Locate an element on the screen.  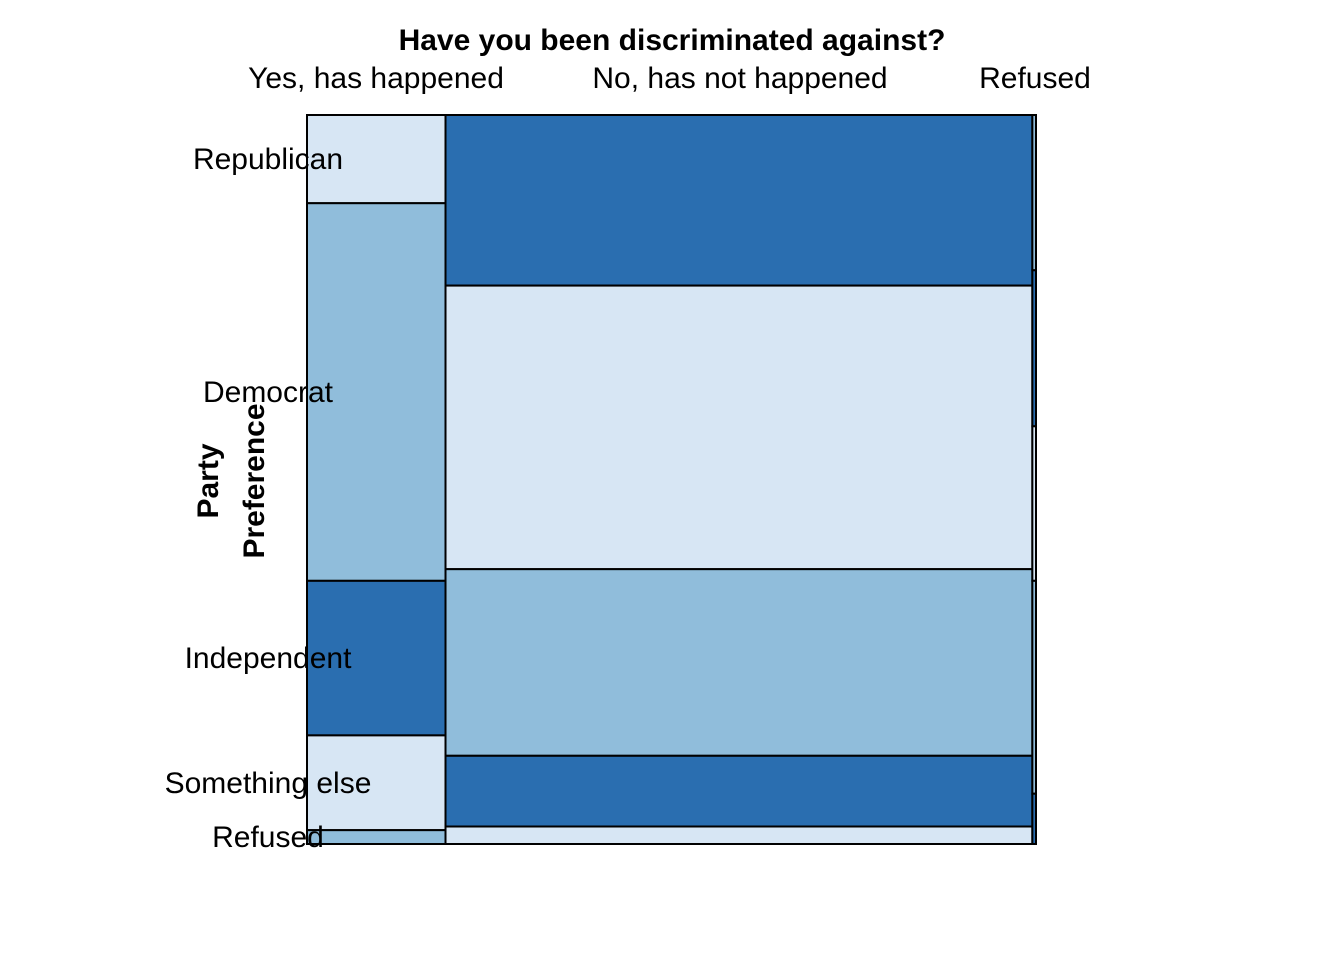
row-label-0: Republican is located at coordinates (268, 159).